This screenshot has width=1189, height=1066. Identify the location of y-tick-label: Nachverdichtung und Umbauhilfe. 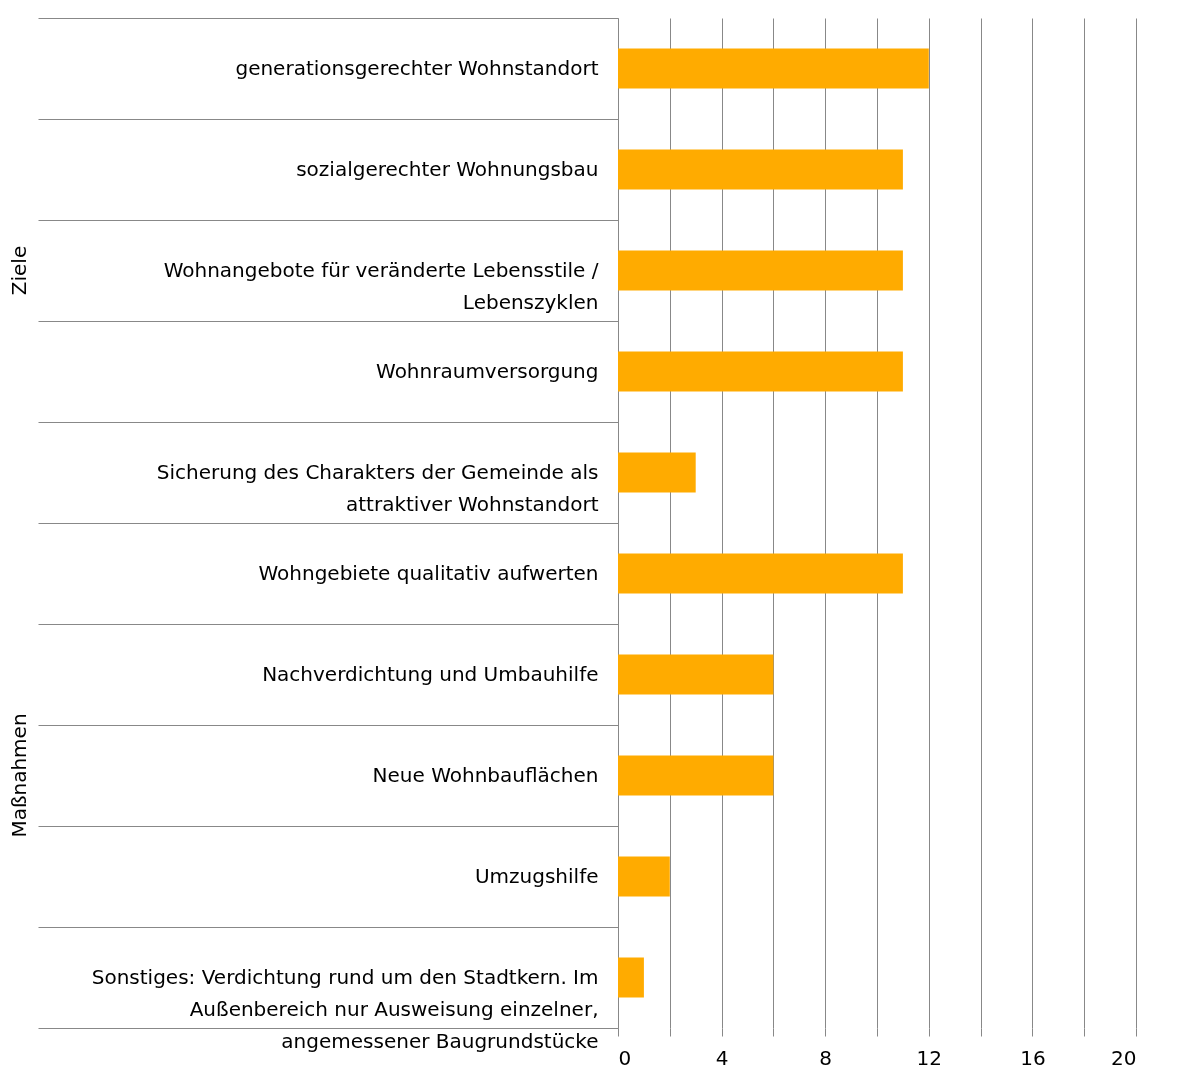
(430, 674).